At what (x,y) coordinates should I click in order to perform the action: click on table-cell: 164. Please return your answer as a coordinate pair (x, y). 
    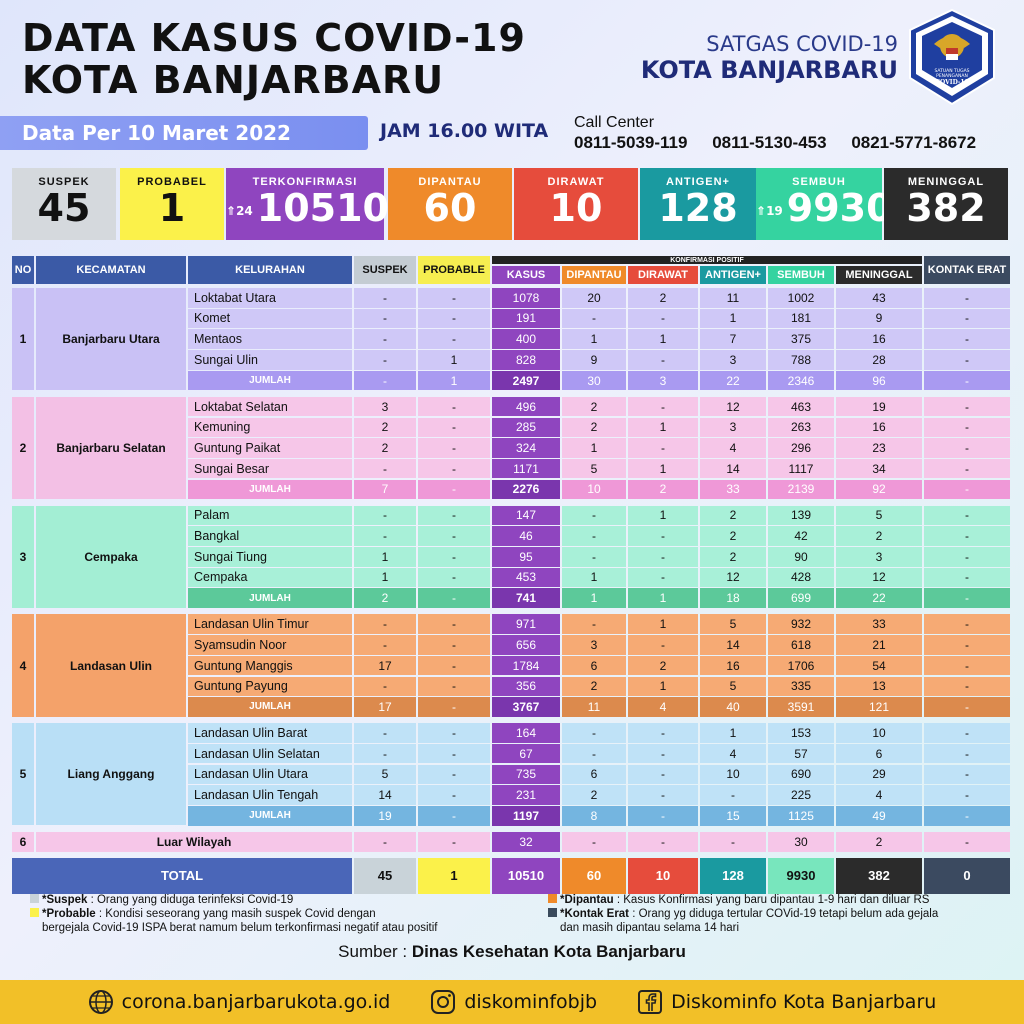
    Looking at the image, I should click on (526, 733).